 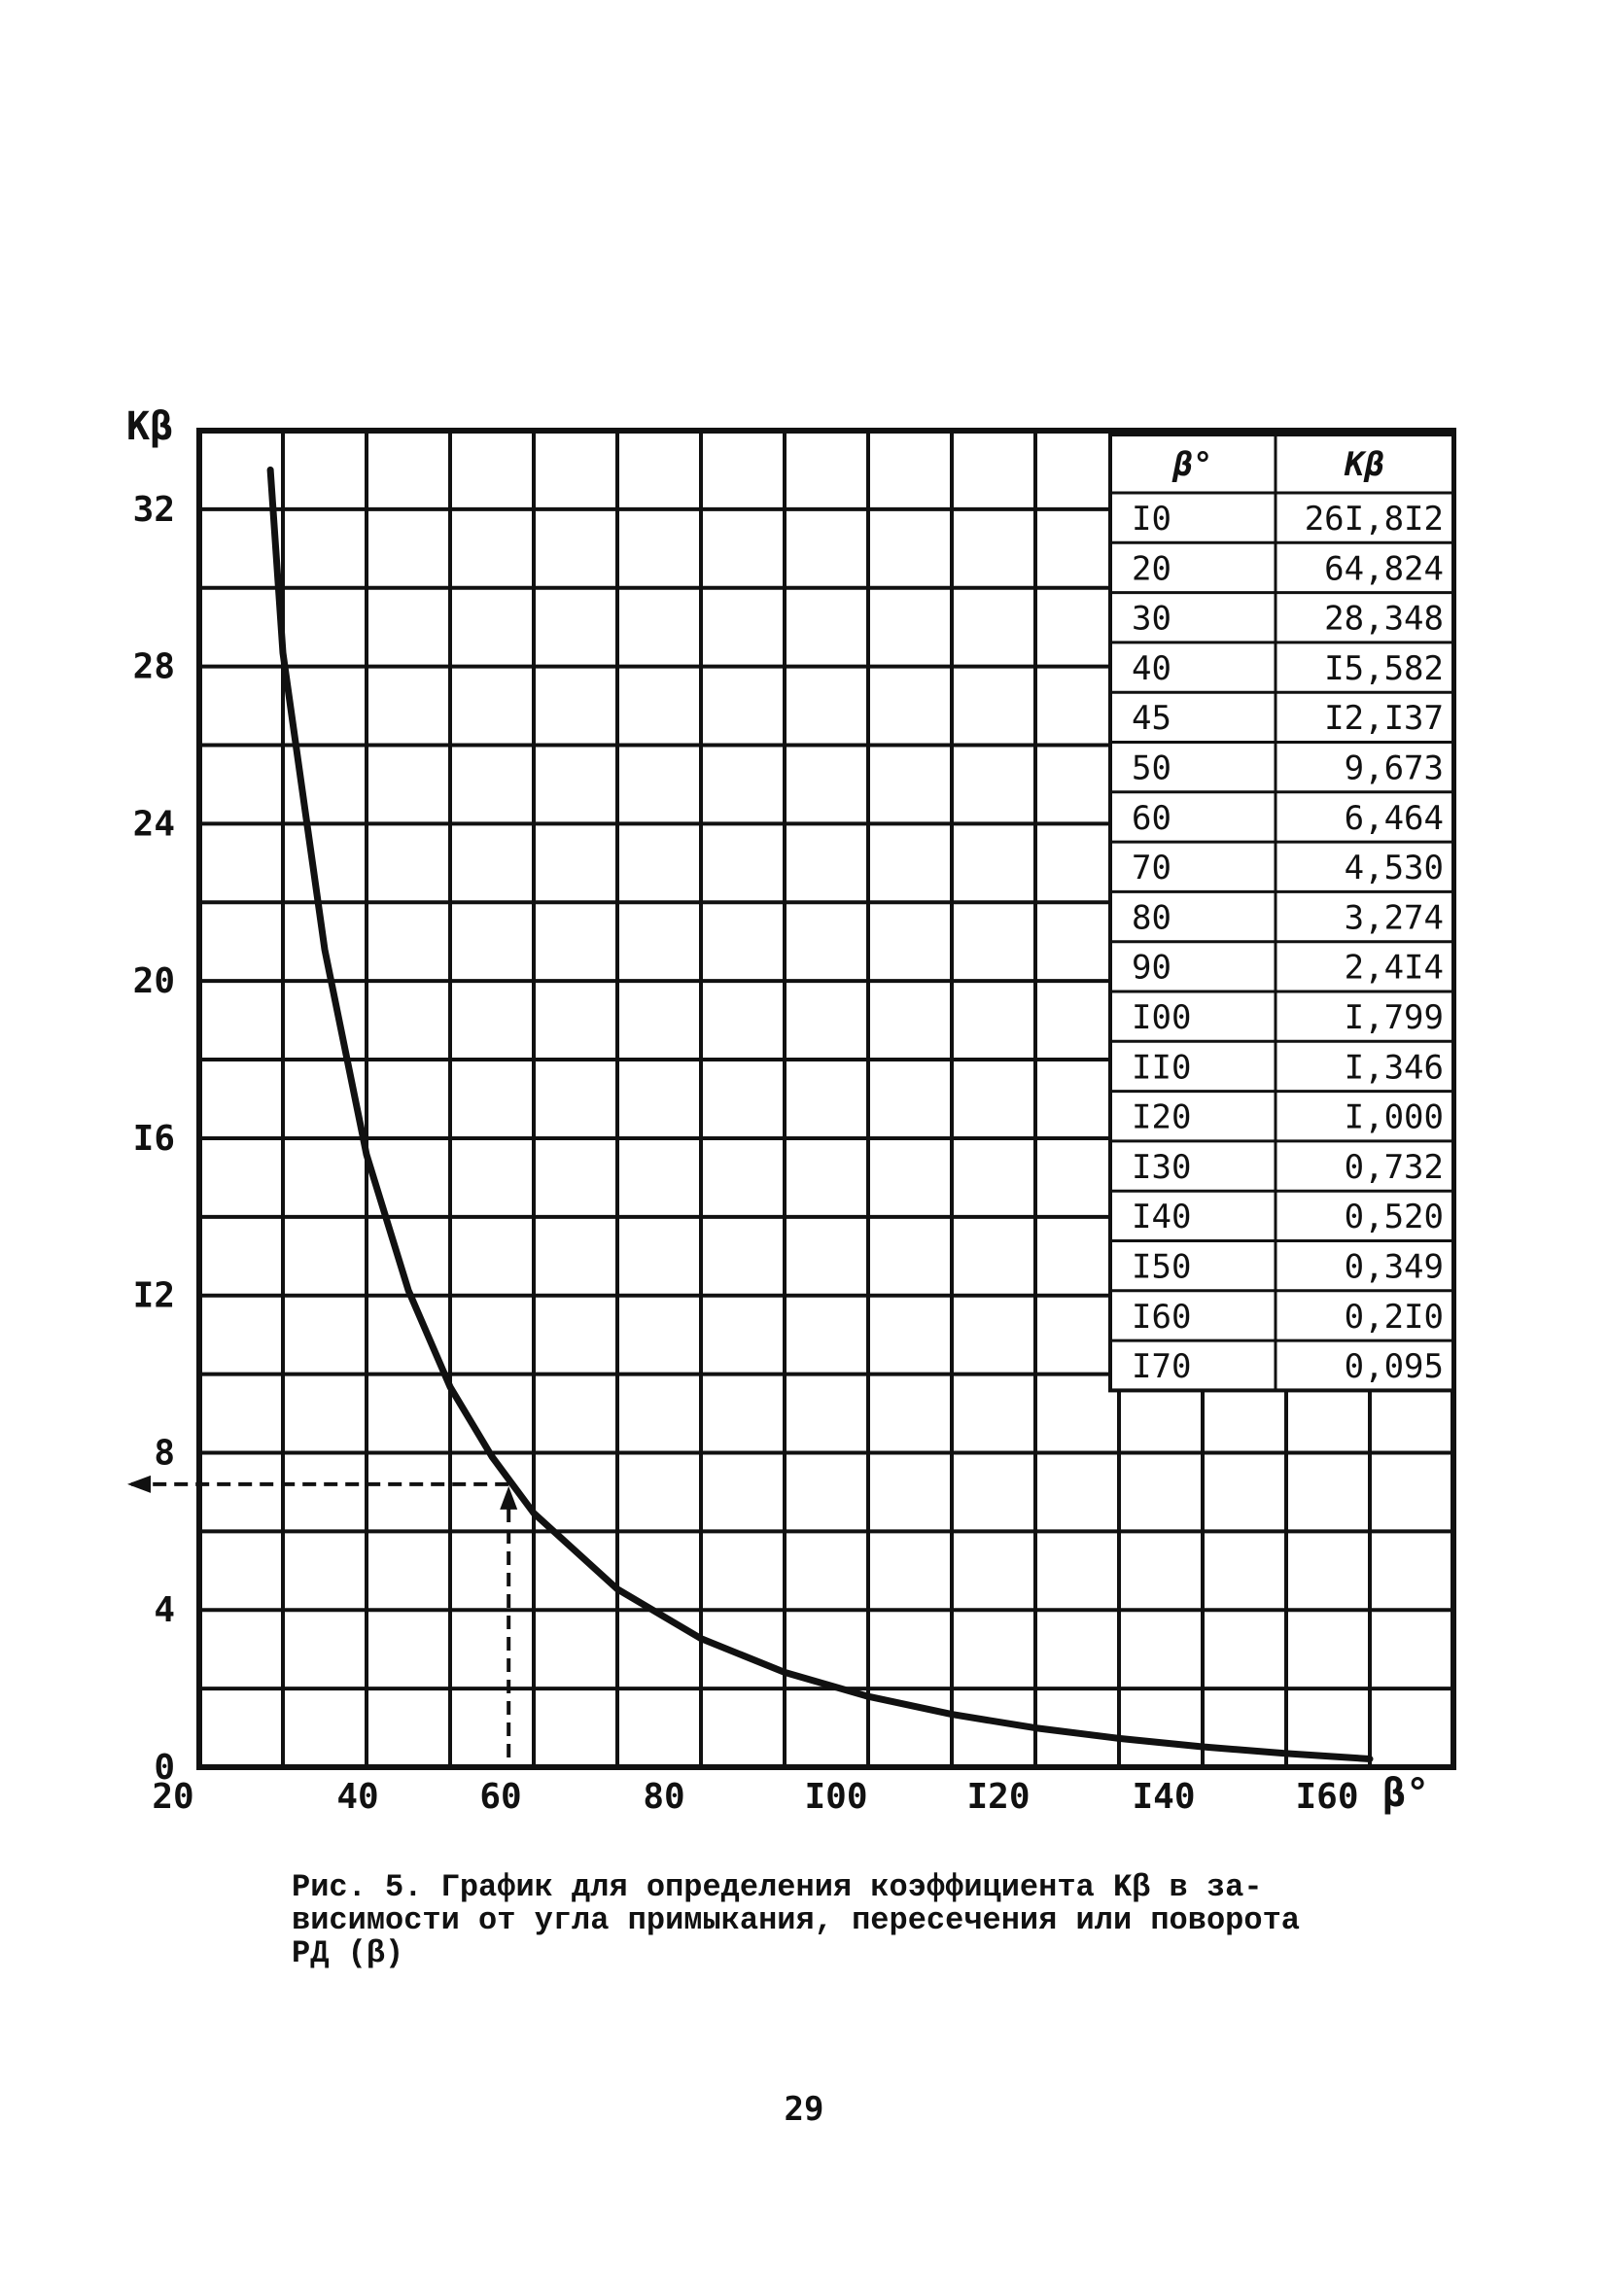 What do you see at coordinates (1384, 619) in the screenshot?
I see `table-cell-k: 28,348` at bounding box center [1384, 619].